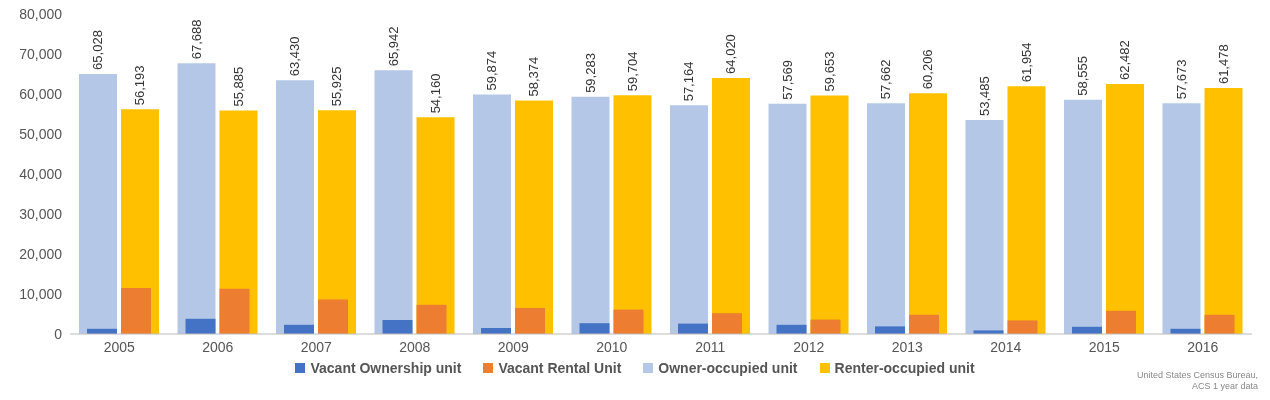 The width and height of the screenshot is (1270, 400). I want to click on x-tick-label: 2016, so click(1203, 346).